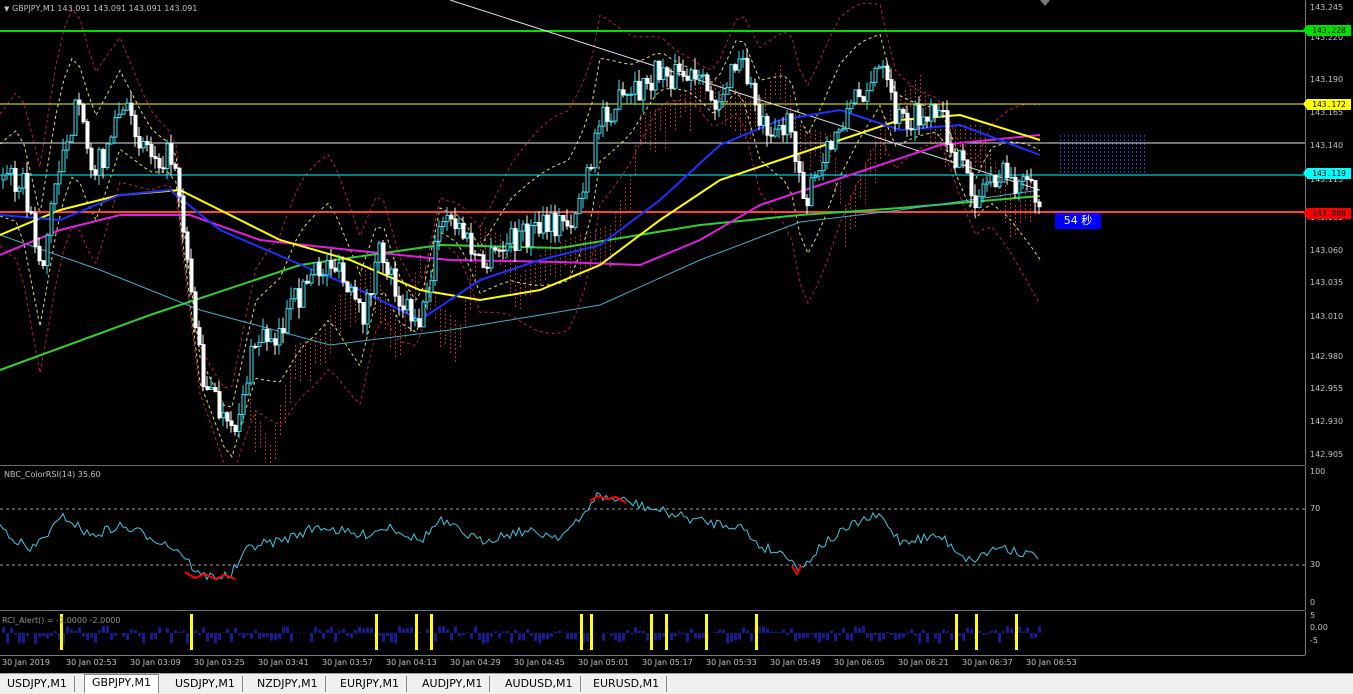 This screenshot has width=1353, height=694. I want to click on symbol-tab: AUDJPY,M1, so click(452, 684).